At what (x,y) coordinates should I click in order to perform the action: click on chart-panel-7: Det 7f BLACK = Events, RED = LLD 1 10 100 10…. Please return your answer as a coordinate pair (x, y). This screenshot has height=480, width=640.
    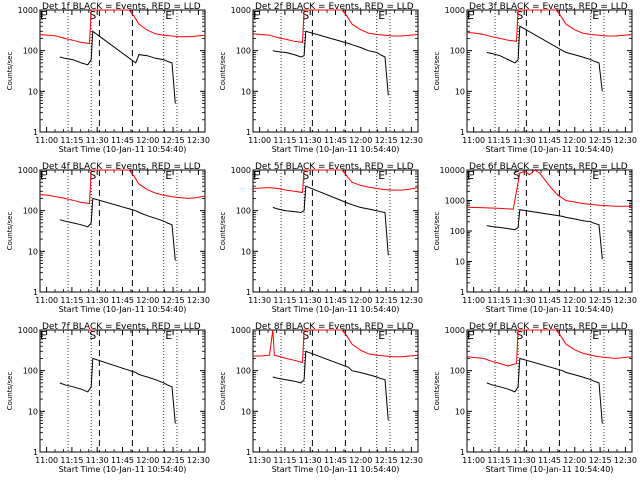
    Looking at the image, I should click on (108, 398).